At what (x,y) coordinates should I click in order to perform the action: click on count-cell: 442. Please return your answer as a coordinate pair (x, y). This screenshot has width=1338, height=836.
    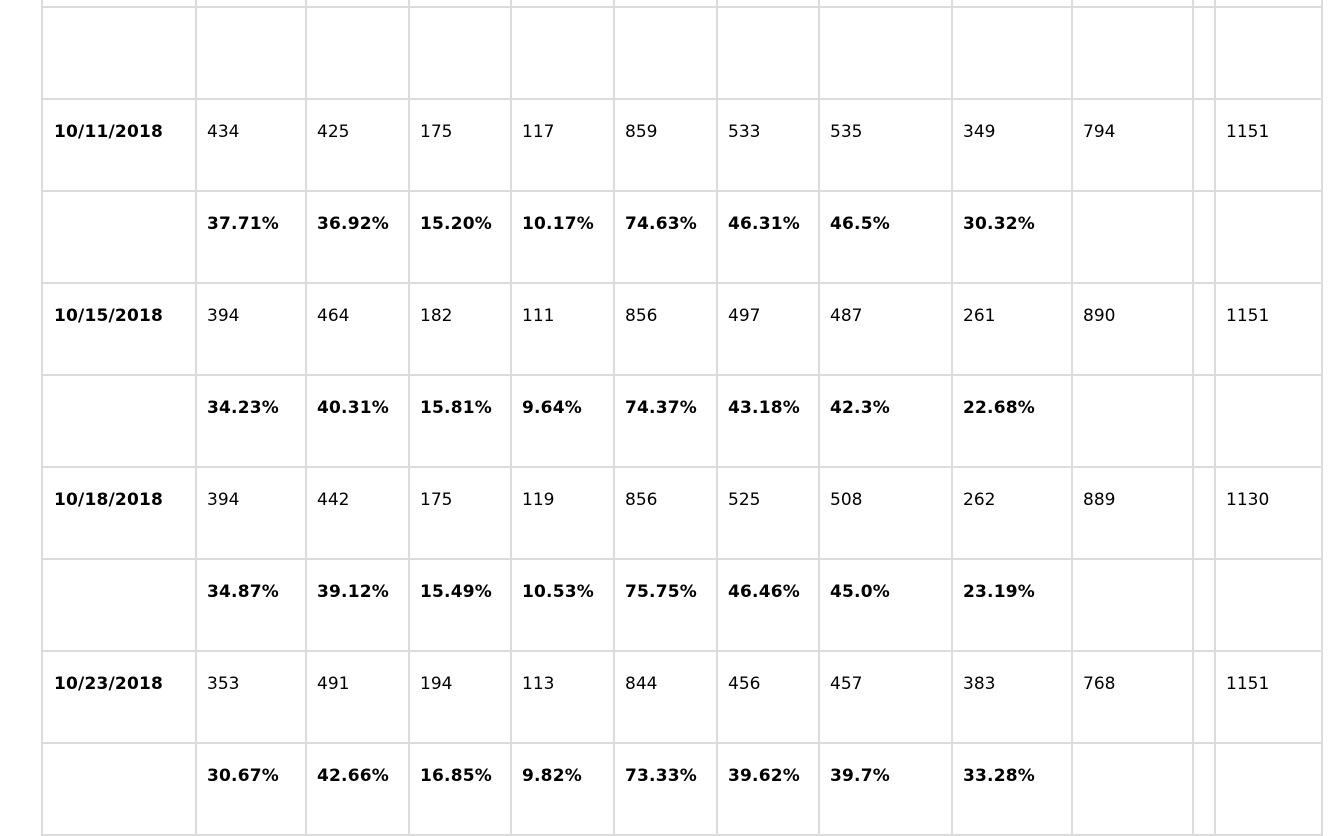
    Looking at the image, I should click on (357, 513).